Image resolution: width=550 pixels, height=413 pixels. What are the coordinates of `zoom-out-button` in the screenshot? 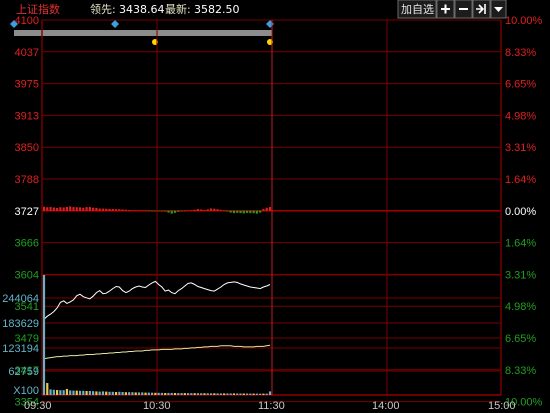 It's located at (463, 9).